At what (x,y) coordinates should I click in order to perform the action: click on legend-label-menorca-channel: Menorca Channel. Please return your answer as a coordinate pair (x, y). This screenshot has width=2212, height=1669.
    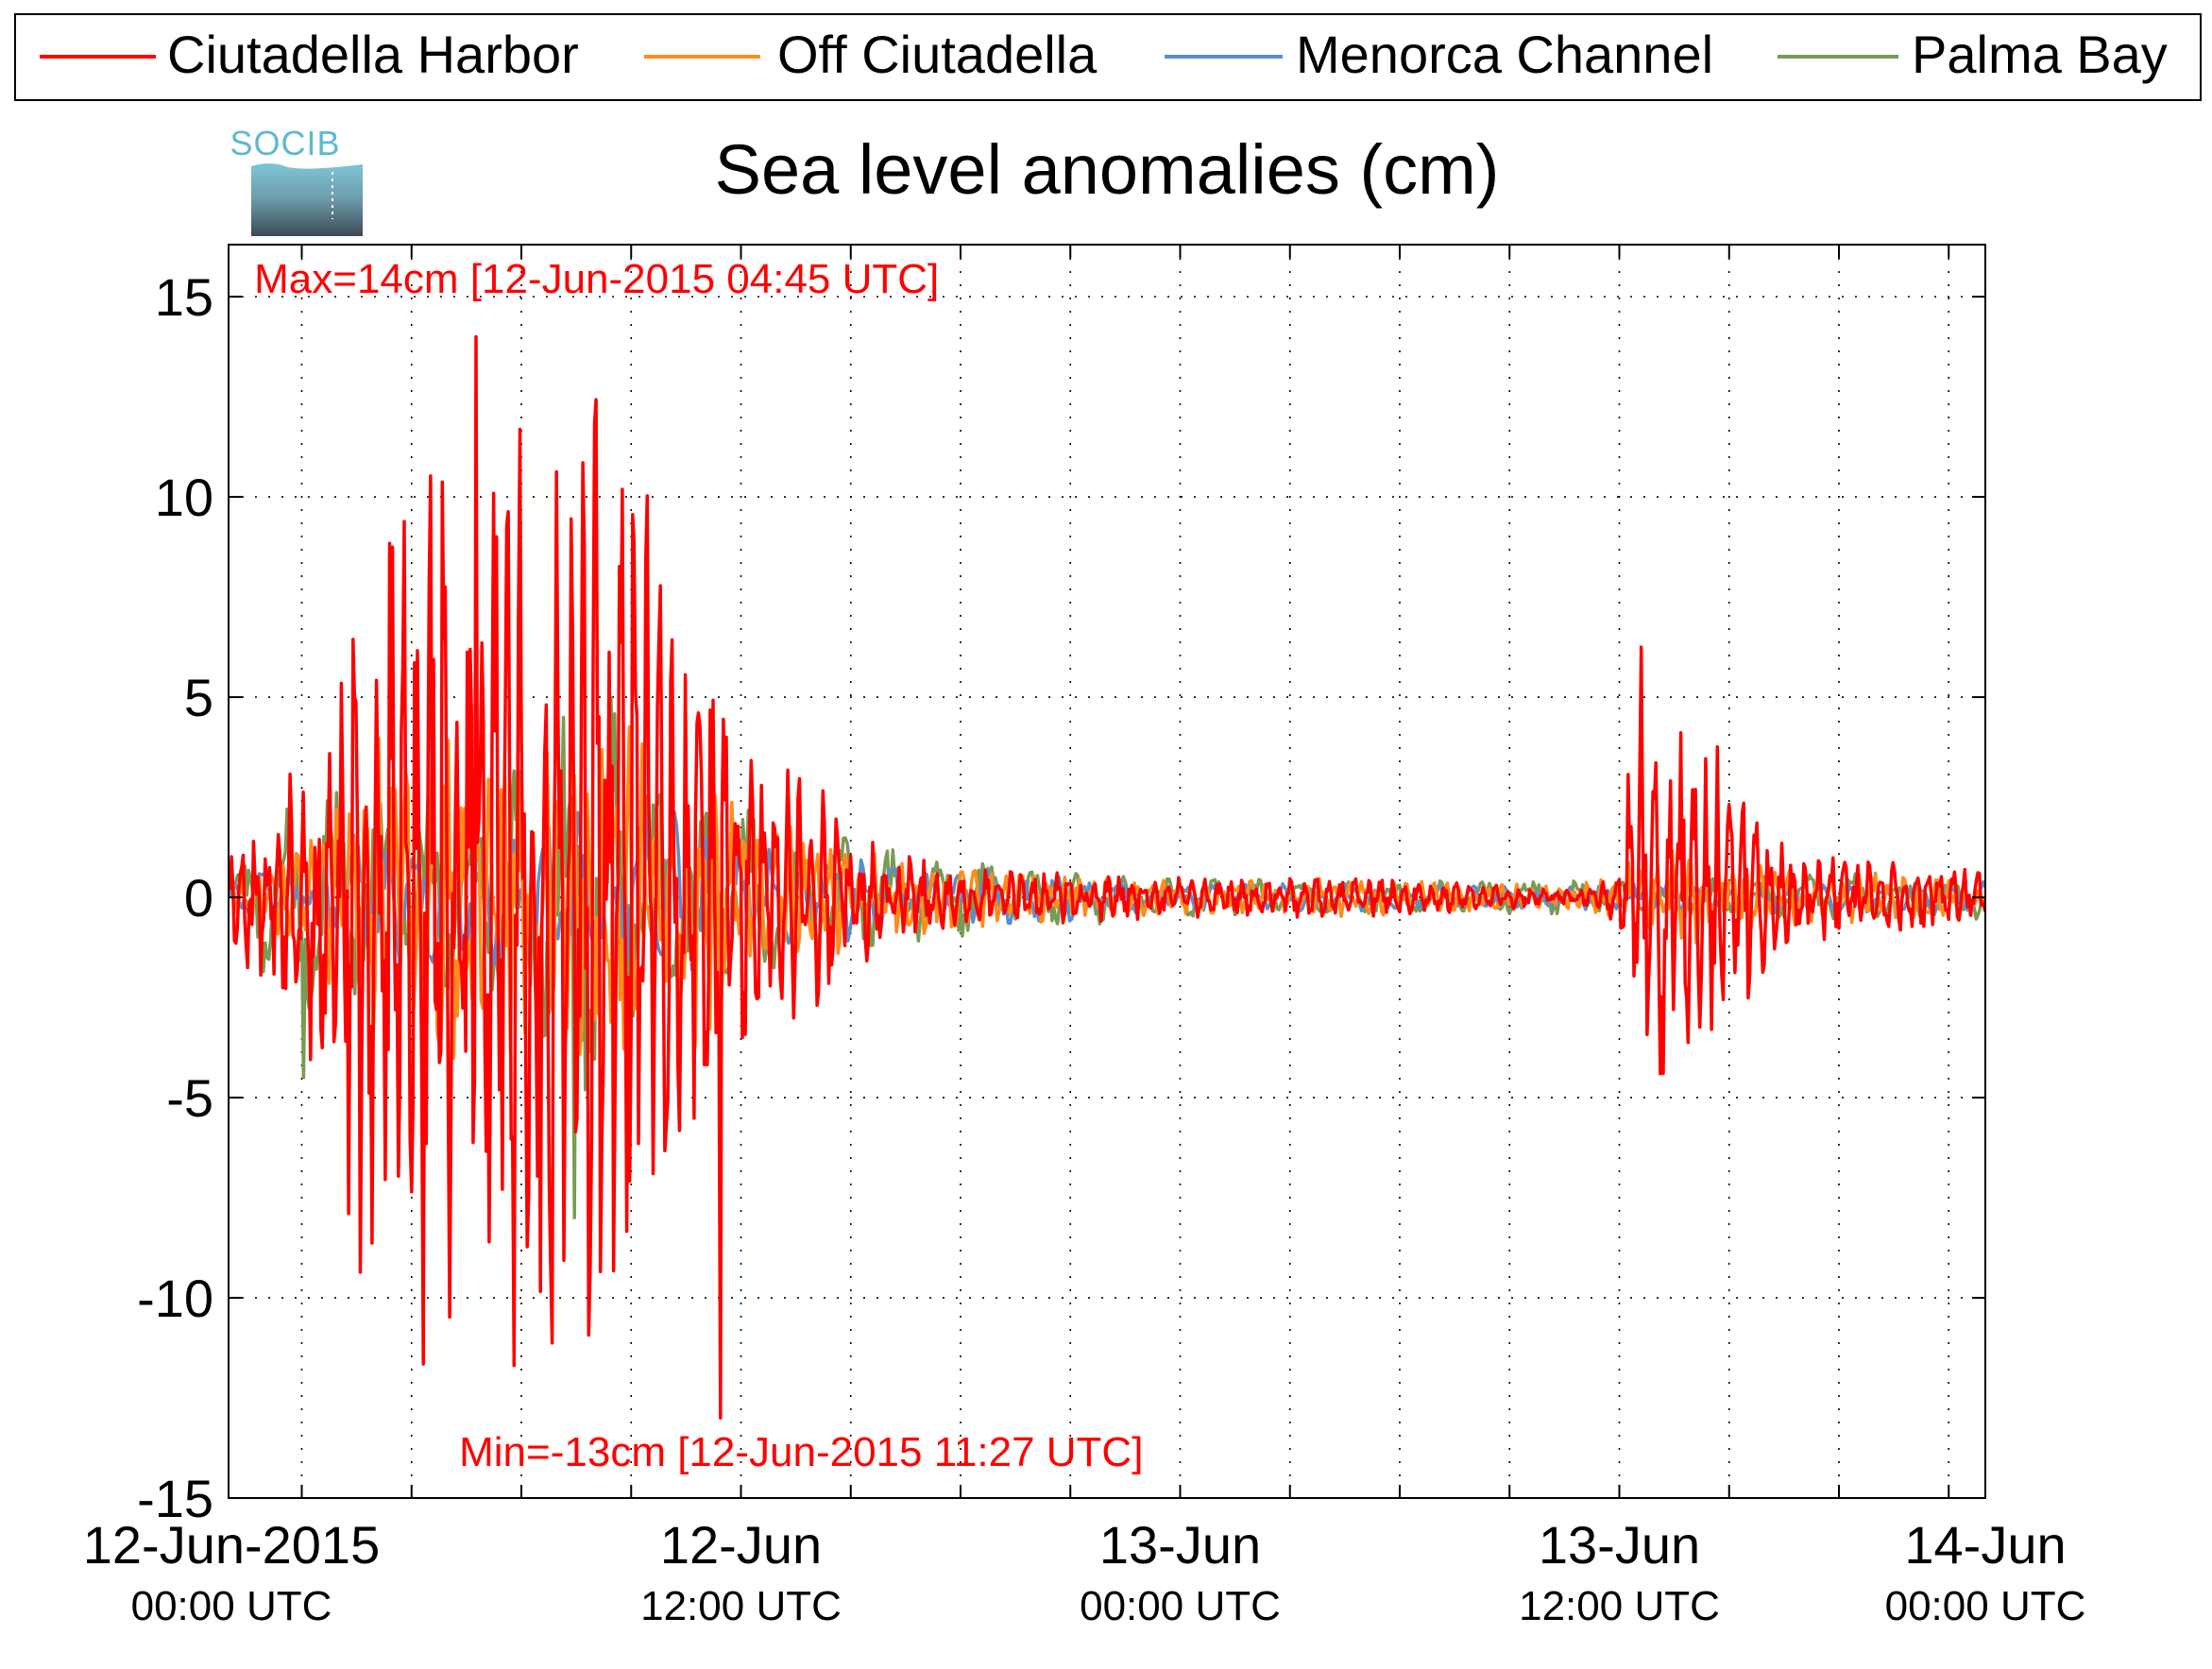
    Looking at the image, I should click on (1504, 55).